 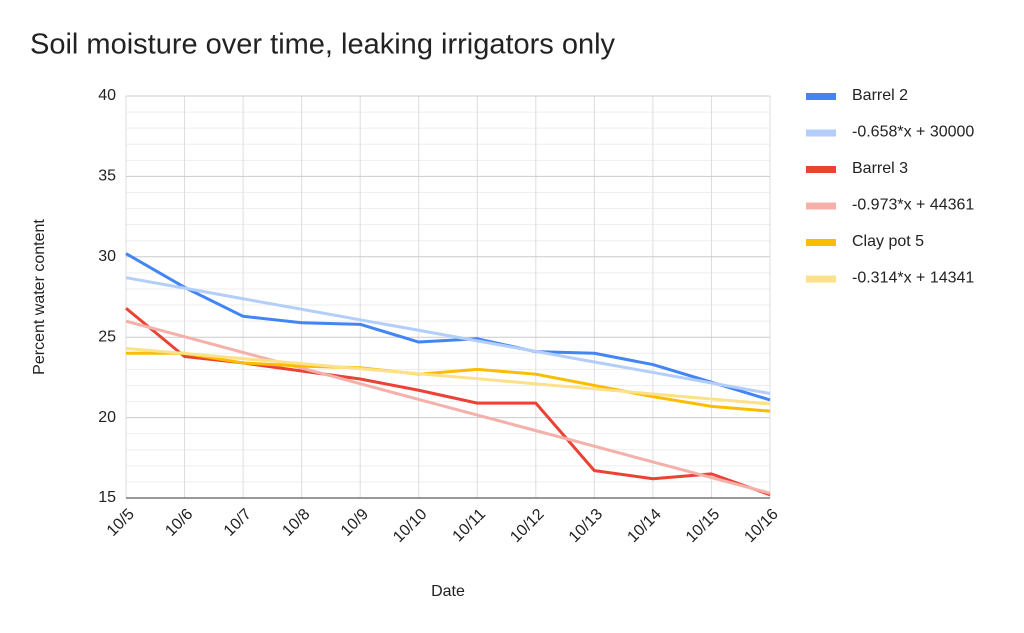 What do you see at coordinates (913, 205) in the screenshot?
I see `legend-label: -0.973*x + 44361` at bounding box center [913, 205].